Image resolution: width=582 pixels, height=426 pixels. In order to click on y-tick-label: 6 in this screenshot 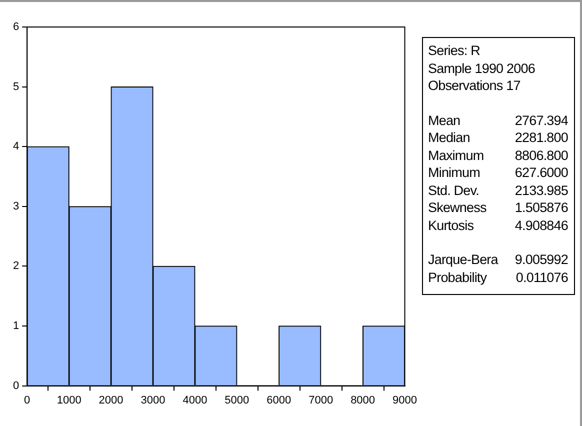, I will do `click(16, 27)`.